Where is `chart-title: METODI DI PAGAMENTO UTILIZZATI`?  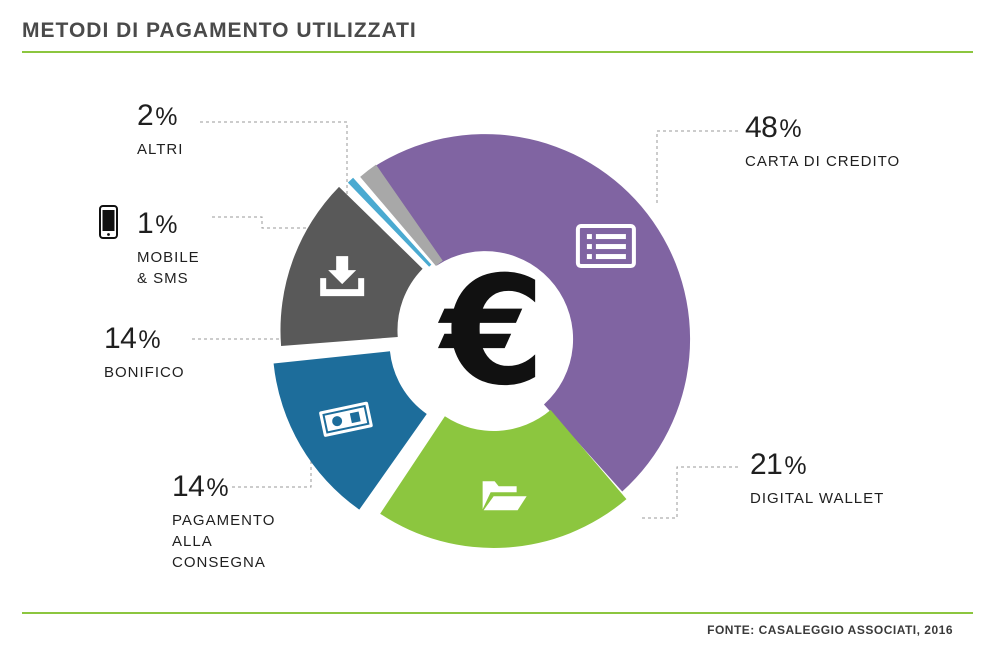 chart-title: METODI DI PAGAMENTO UTILIZZATI is located at coordinates (219, 30).